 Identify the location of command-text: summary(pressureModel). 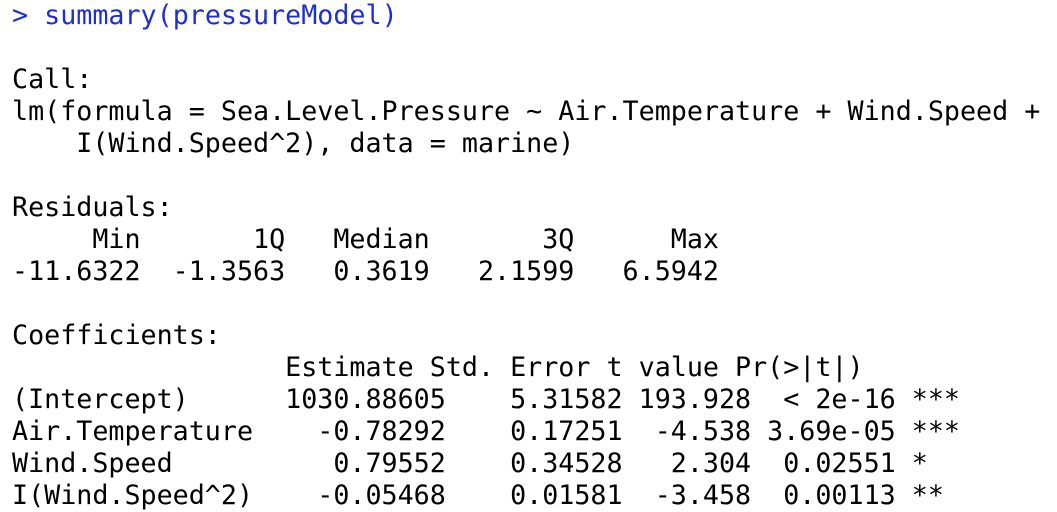
(221, 15).